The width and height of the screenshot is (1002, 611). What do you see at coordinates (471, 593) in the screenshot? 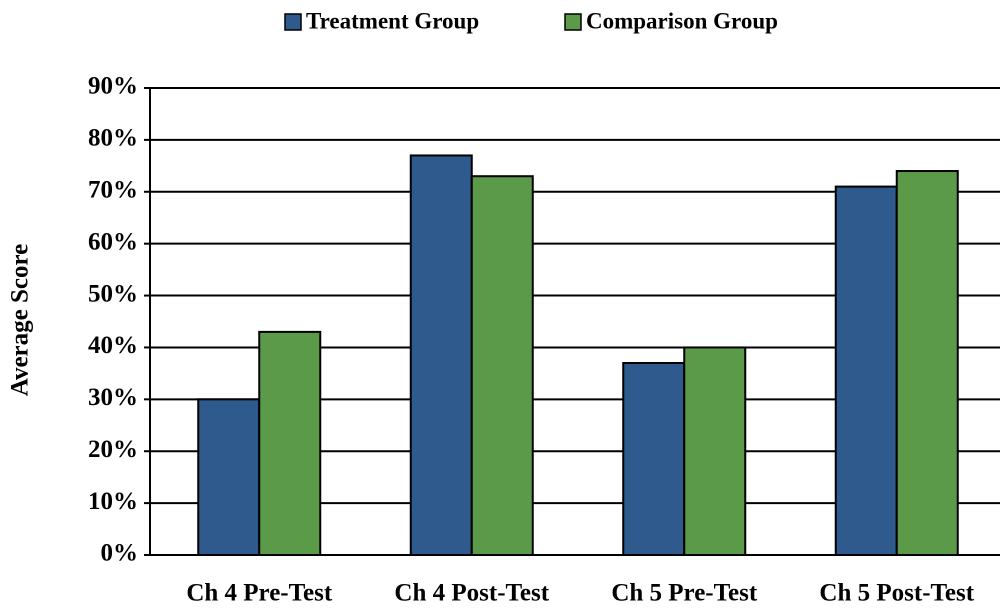
I see `x-tick-label: Ch 4 Post-Test` at bounding box center [471, 593].